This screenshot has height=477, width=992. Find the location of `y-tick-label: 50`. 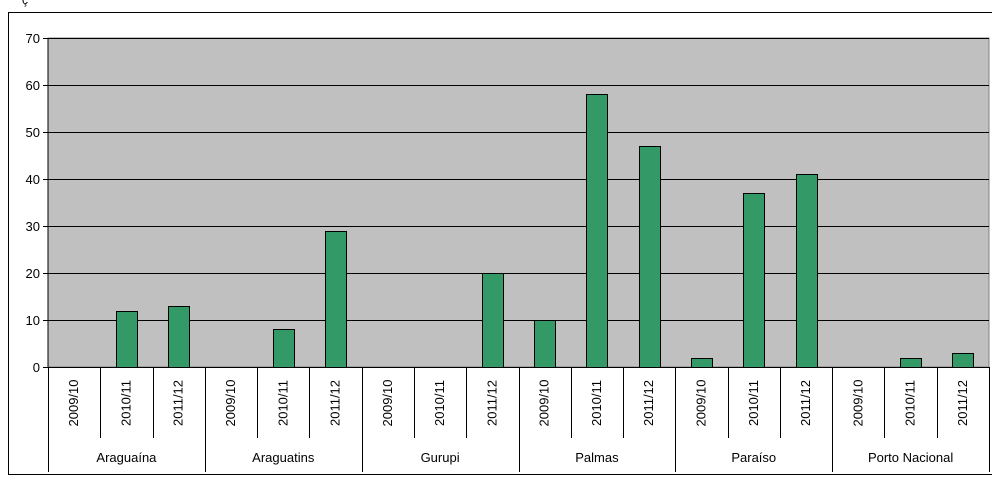

y-tick-label: 50 is located at coordinates (33, 132).